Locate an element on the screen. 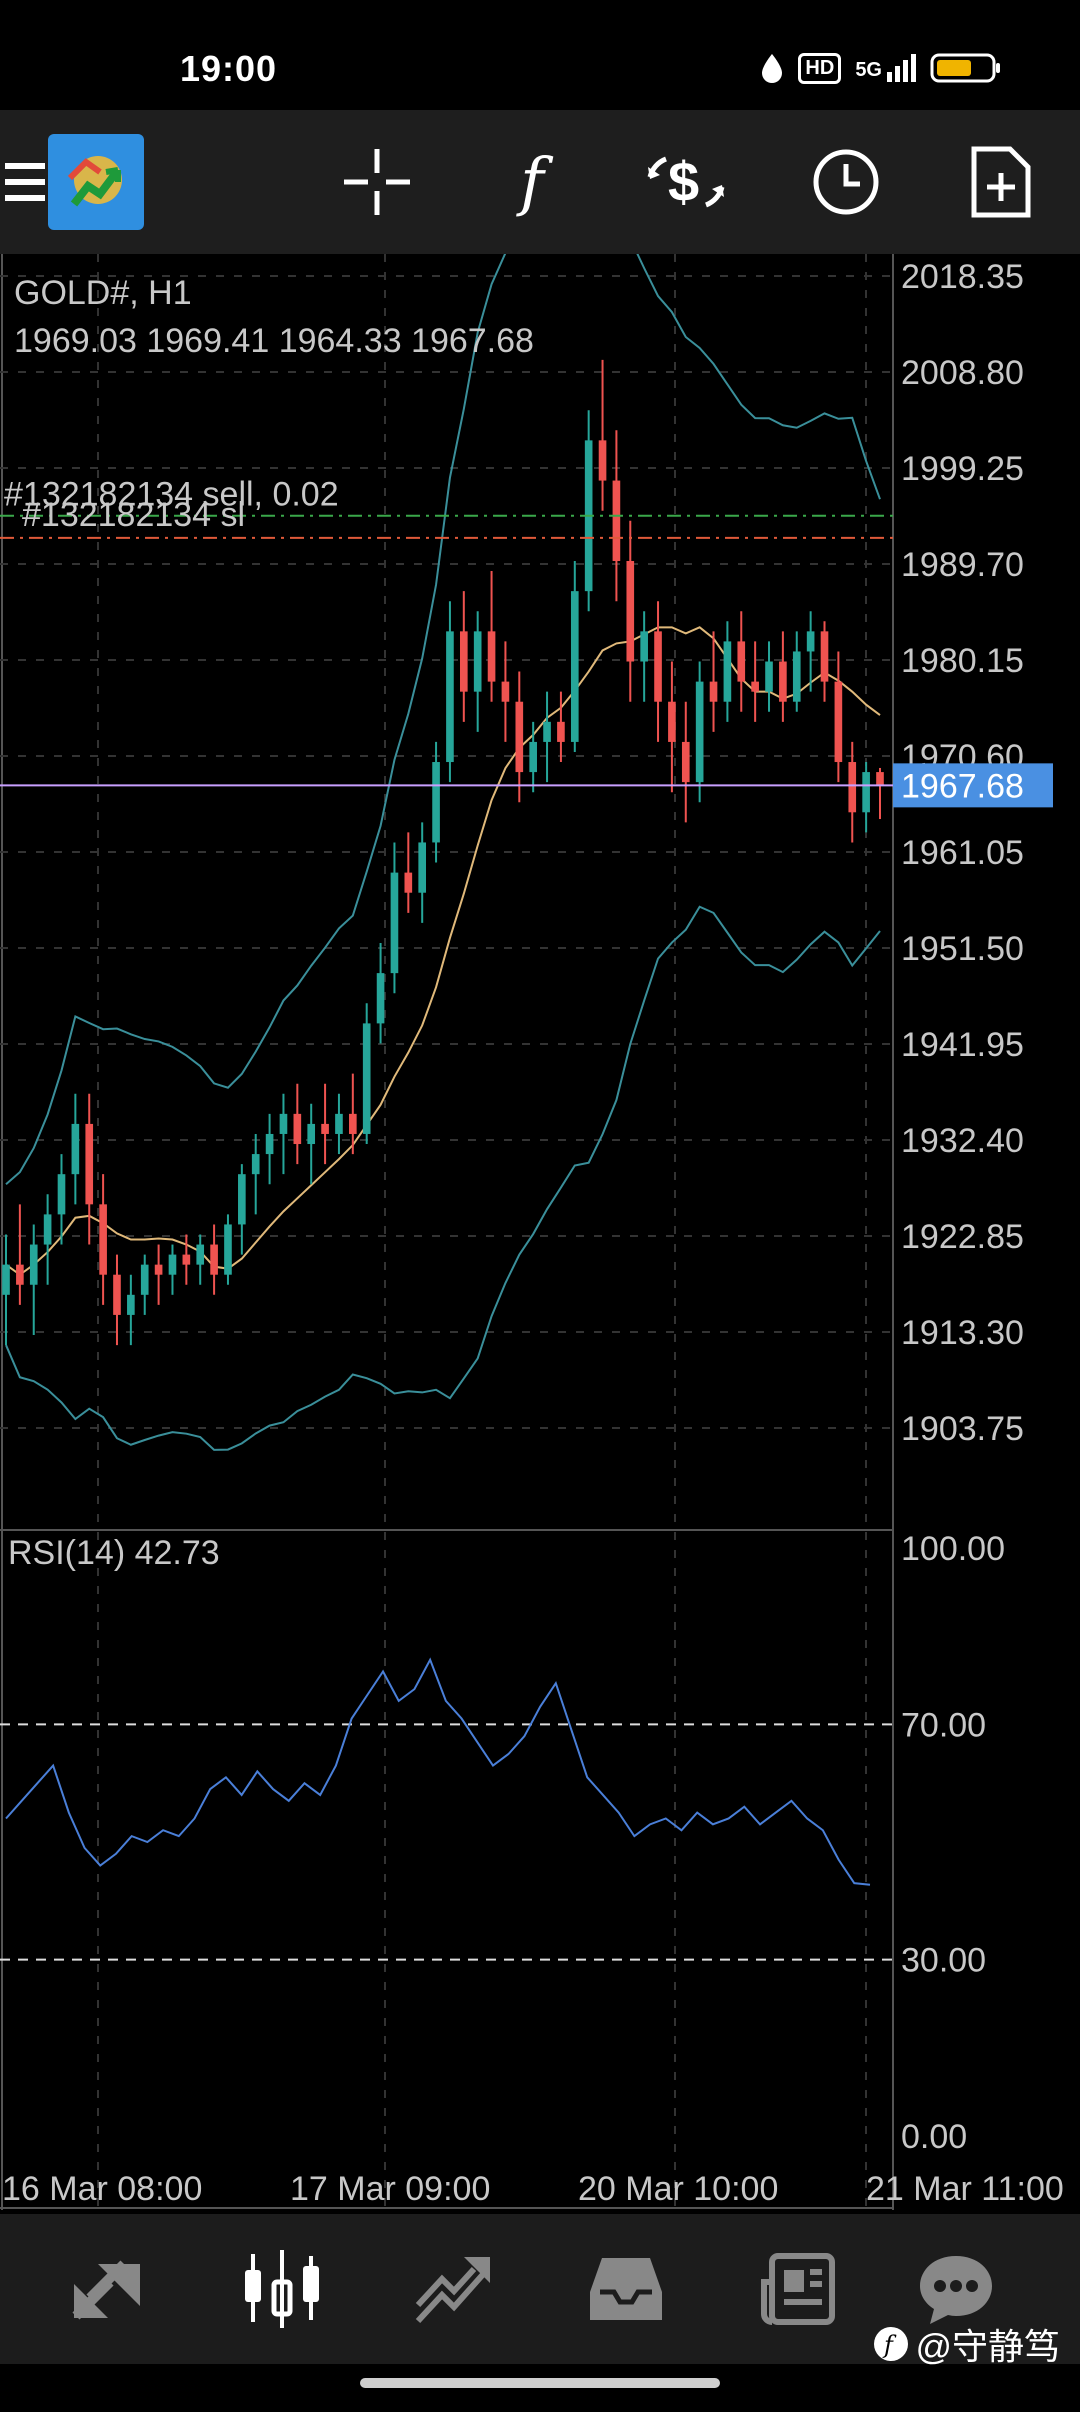 This screenshot has height=2412, width=1080. timeframe-button is located at coordinates (846, 182).